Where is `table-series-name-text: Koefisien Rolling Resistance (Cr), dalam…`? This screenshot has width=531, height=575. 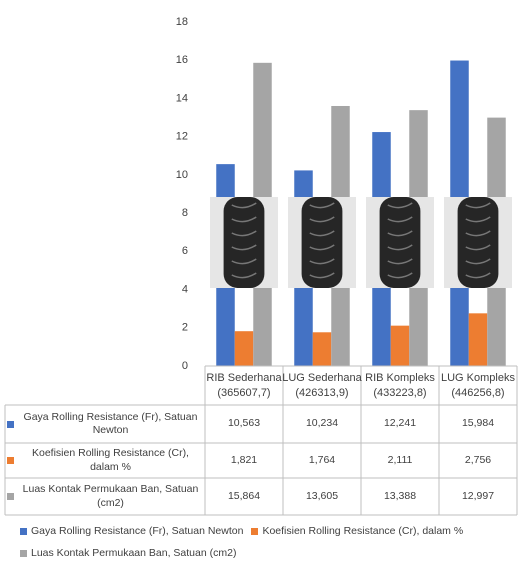 table-series-name-text: Koefisien Rolling Resistance (Cr), dalam… is located at coordinates (110, 460).